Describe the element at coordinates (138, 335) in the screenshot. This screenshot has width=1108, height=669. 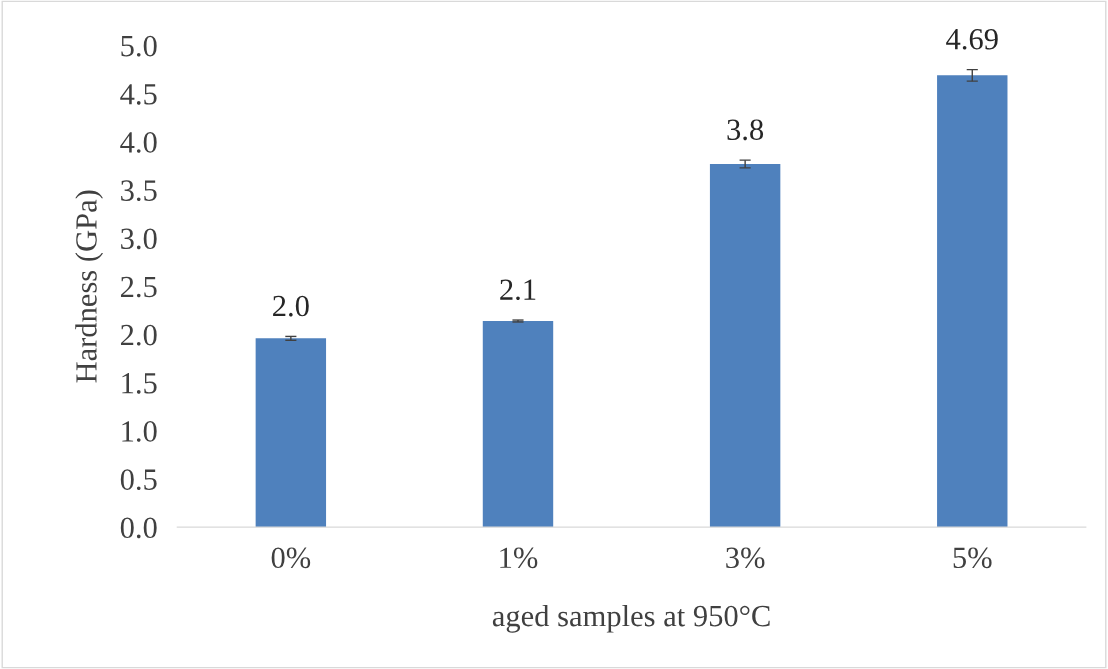
I see `y-tick-label: 2.0` at that location.